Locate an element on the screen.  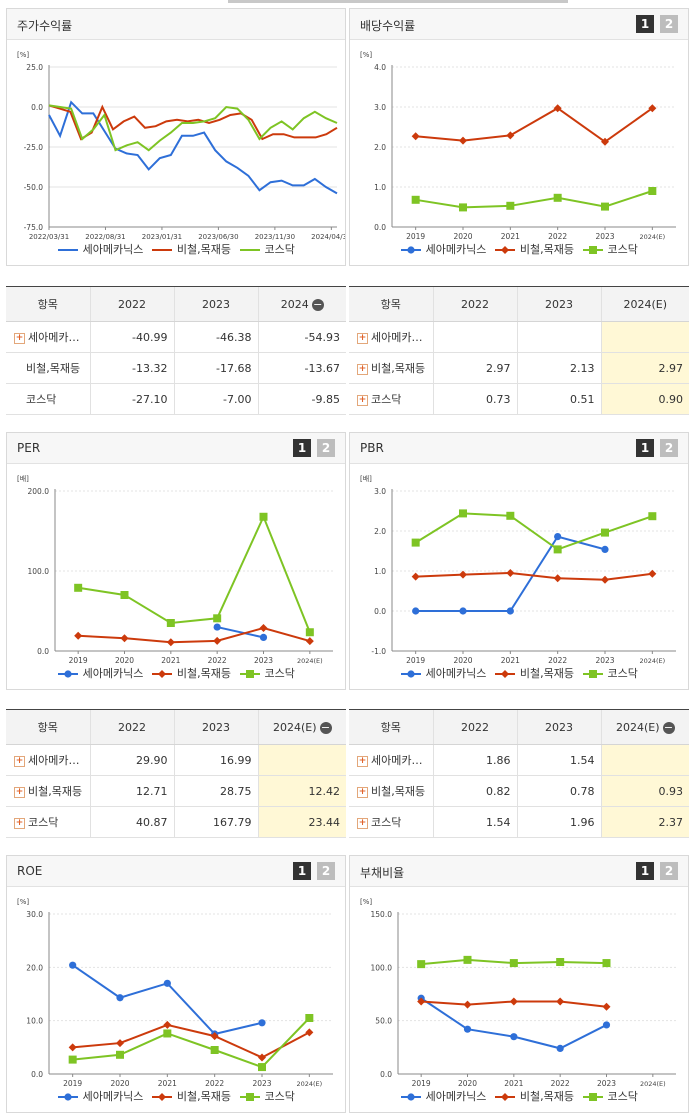
x-tick-label: 2021 is located at coordinates (510, 660).